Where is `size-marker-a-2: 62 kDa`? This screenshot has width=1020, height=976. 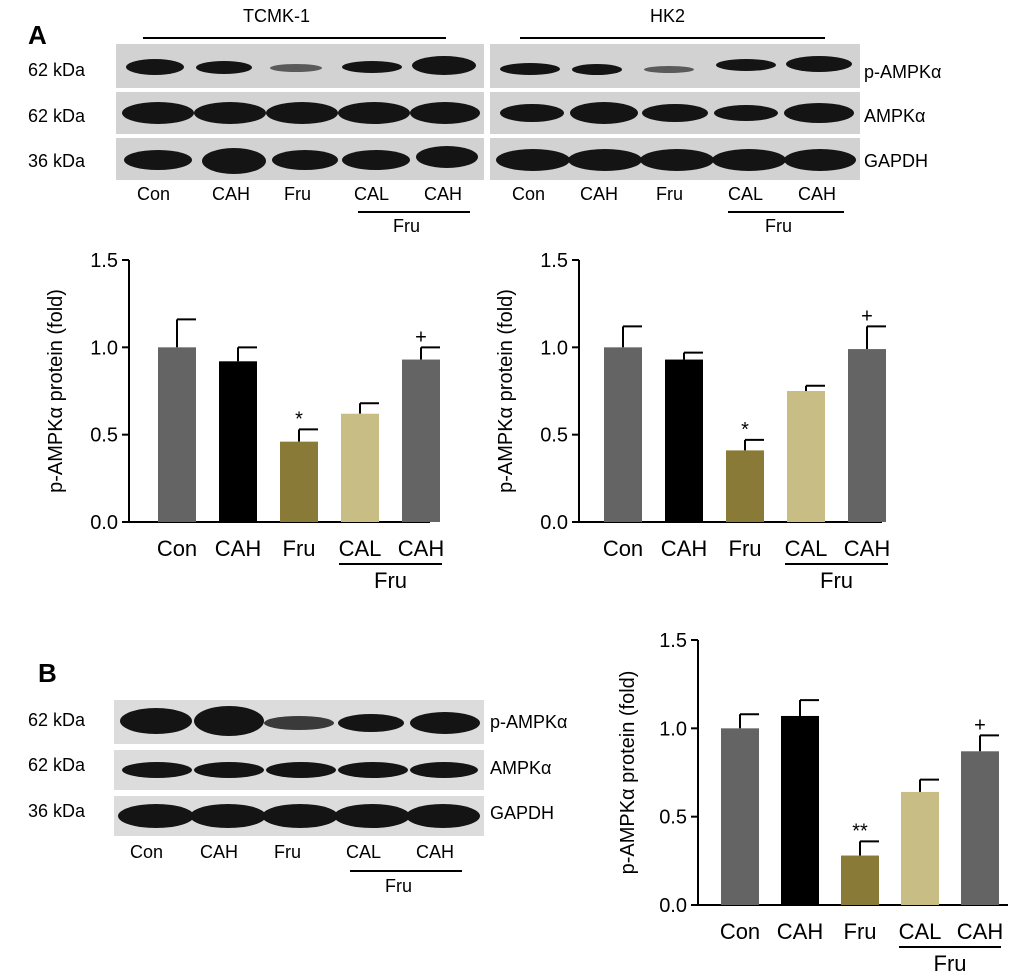 size-marker-a-2: 62 kDa is located at coordinates (57, 116).